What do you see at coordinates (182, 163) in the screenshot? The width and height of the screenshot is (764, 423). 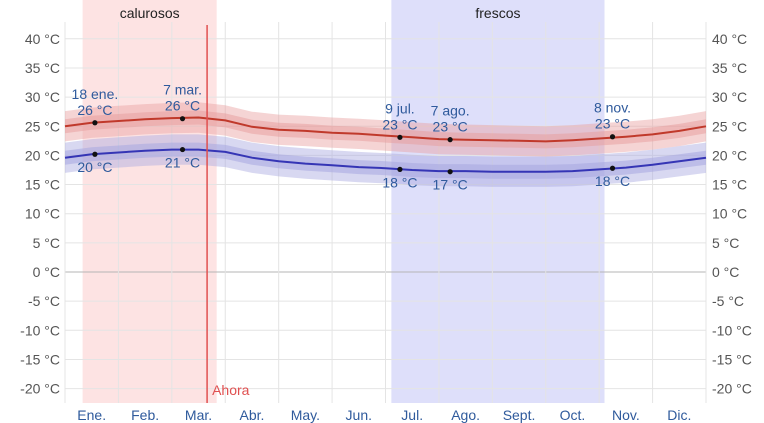 I see `annotation-value: 21 °C` at bounding box center [182, 163].